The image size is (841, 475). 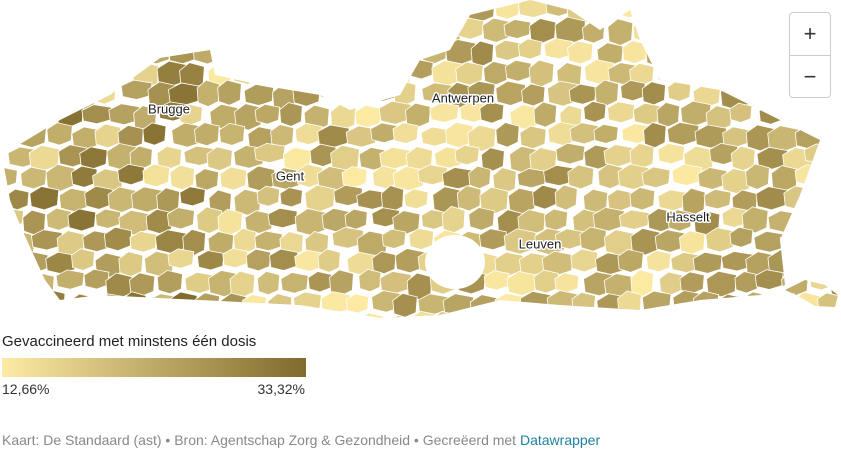 What do you see at coordinates (810, 33) in the screenshot?
I see `zoom-in: +` at bounding box center [810, 33].